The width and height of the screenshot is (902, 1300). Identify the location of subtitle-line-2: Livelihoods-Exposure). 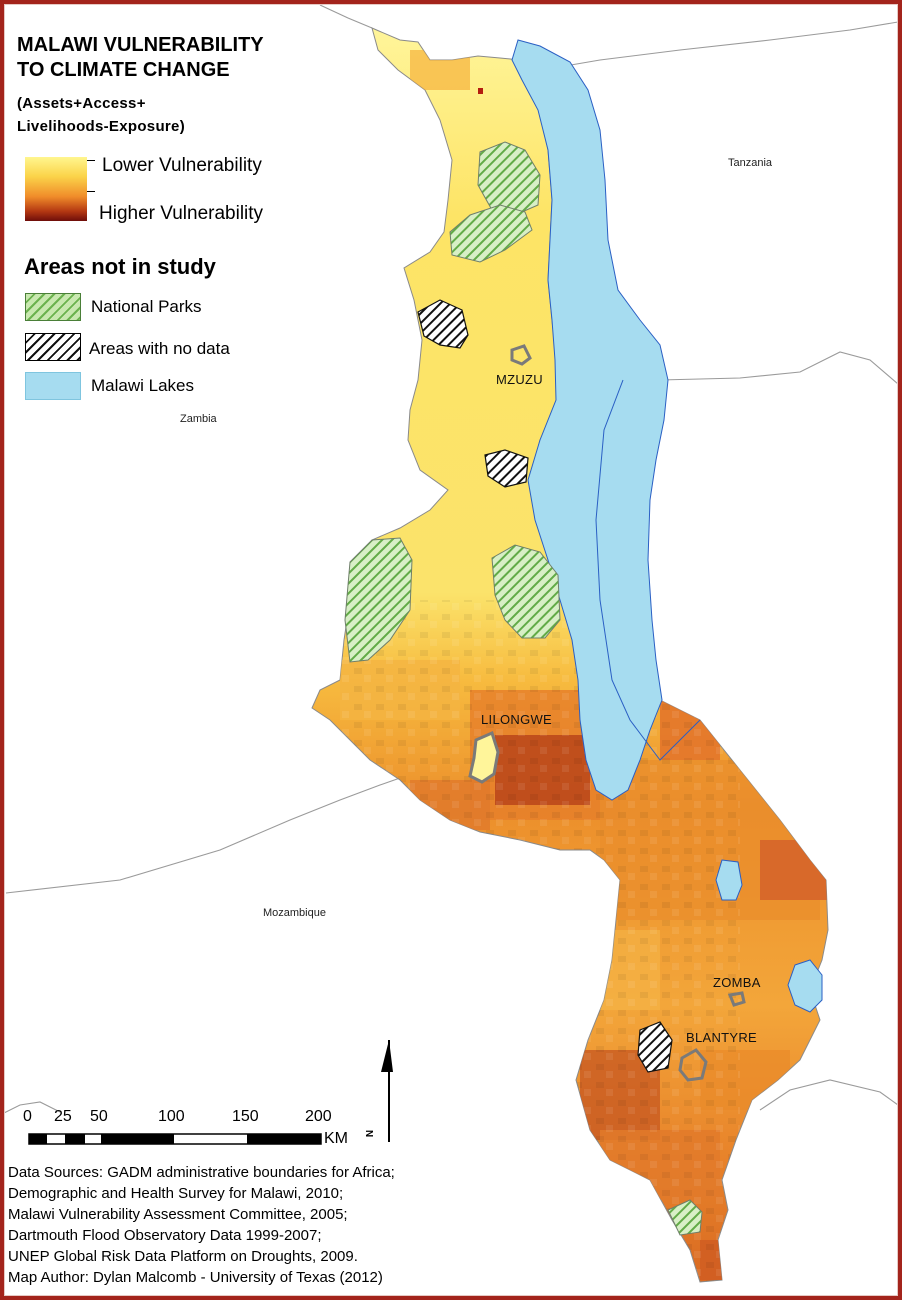
(101, 126).